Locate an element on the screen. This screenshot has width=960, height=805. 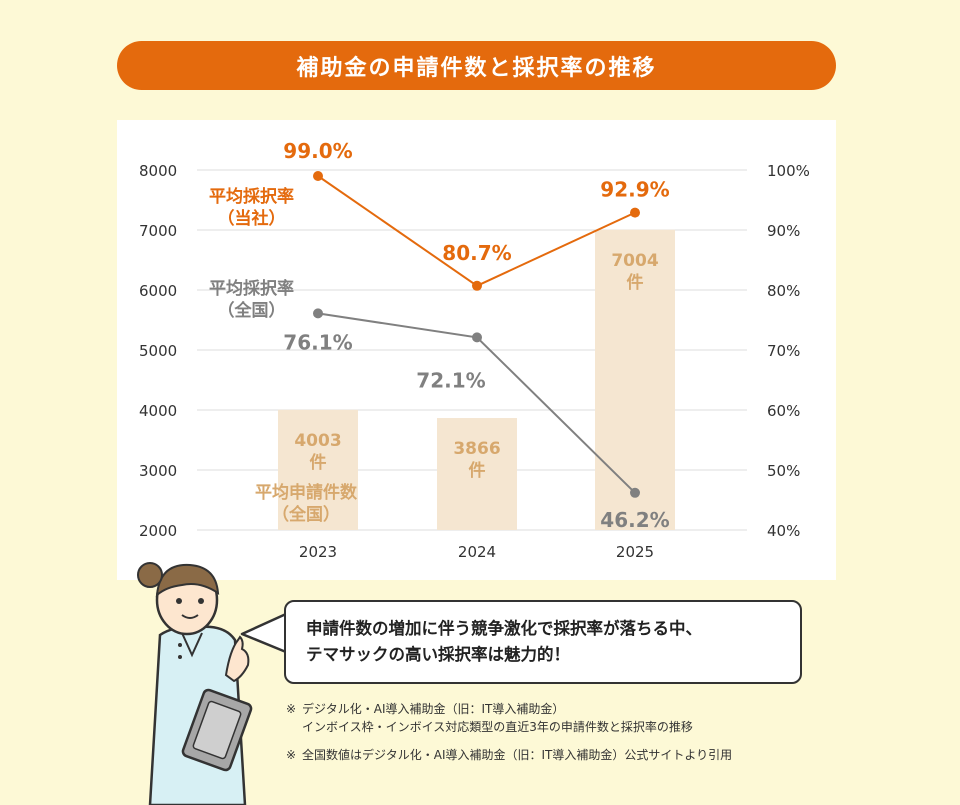
national-rate-value-label: 46.2% is located at coordinates (634, 520).